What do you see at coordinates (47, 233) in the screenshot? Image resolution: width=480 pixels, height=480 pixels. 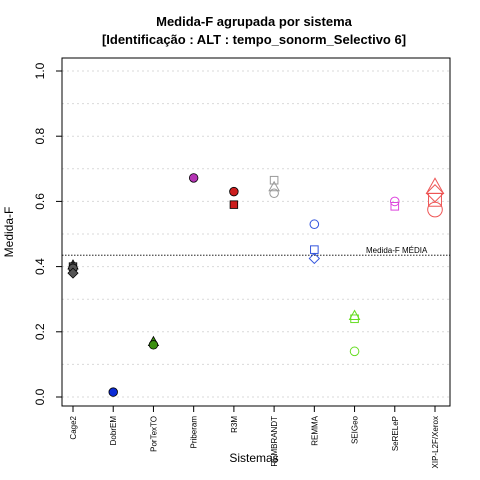 I see `y-axis: 0.0 0.2 0.4 0.6 0.8 1.0` at bounding box center [47, 233].